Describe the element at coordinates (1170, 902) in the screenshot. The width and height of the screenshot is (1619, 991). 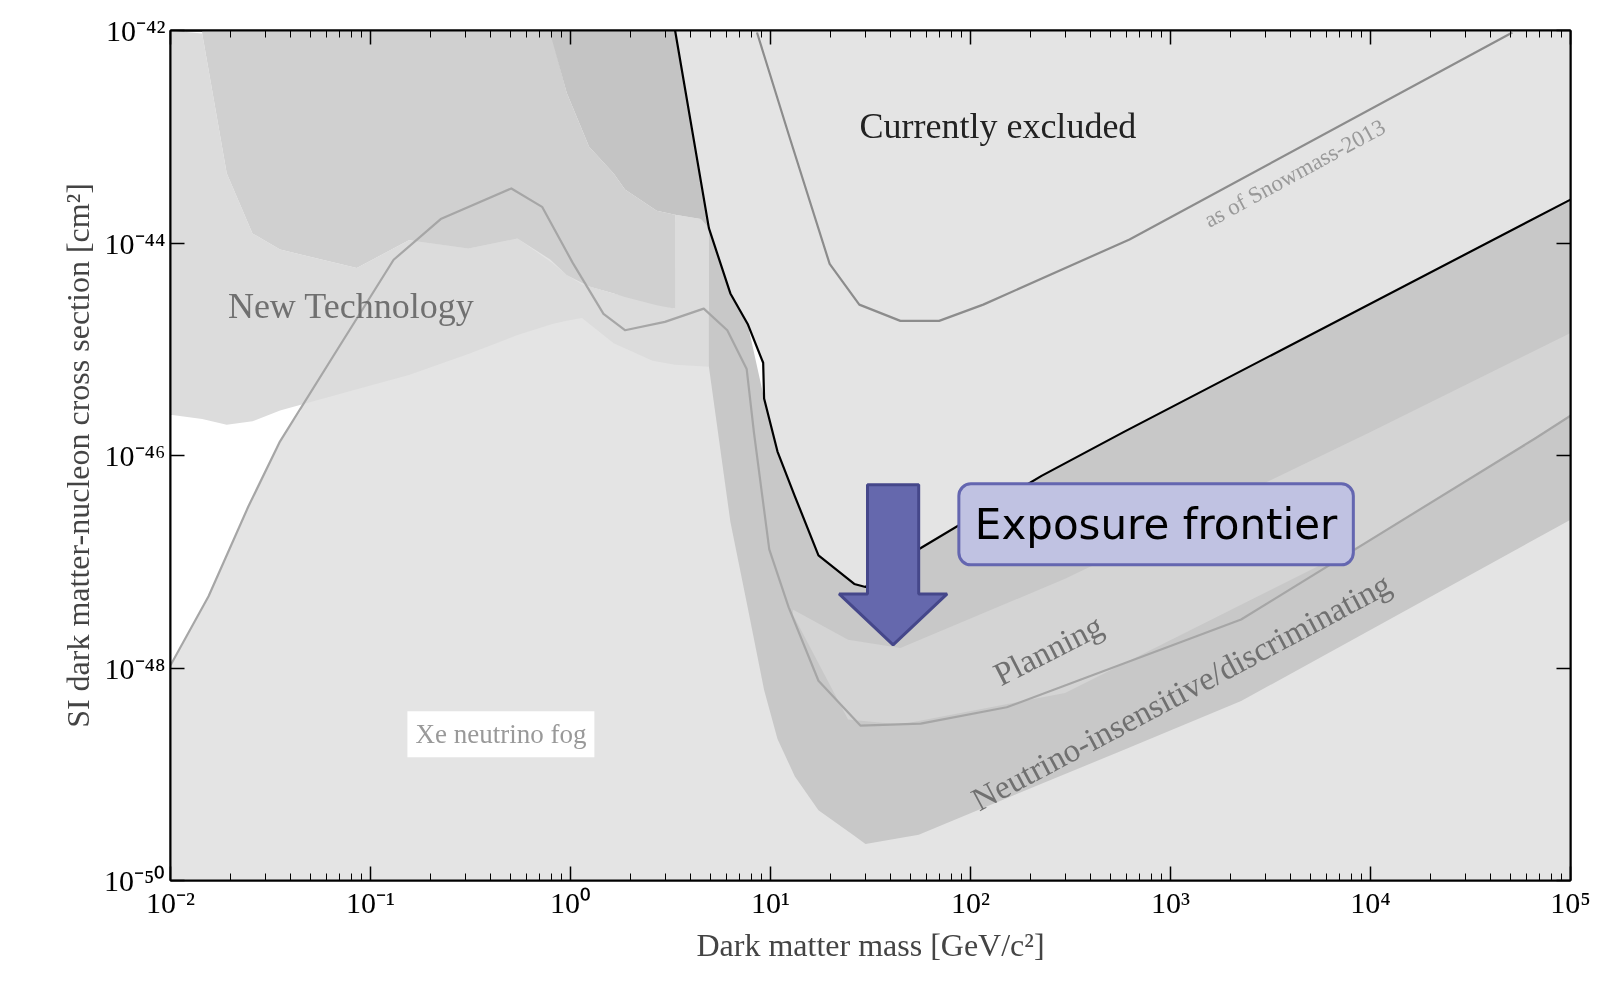
I see `x-tick-label: 10³` at that location.